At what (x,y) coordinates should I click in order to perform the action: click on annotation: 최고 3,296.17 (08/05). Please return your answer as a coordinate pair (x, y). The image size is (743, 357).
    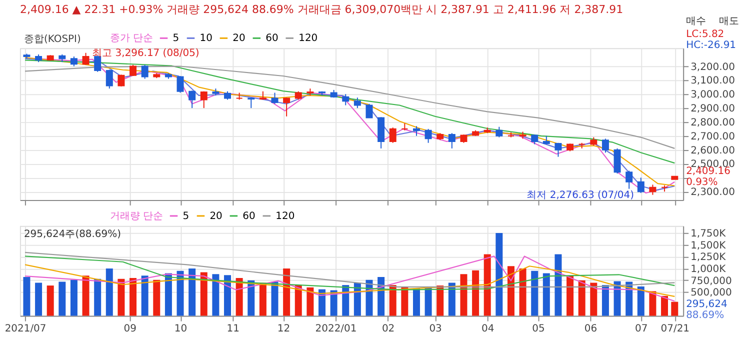
    Looking at the image, I should click on (146, 53).